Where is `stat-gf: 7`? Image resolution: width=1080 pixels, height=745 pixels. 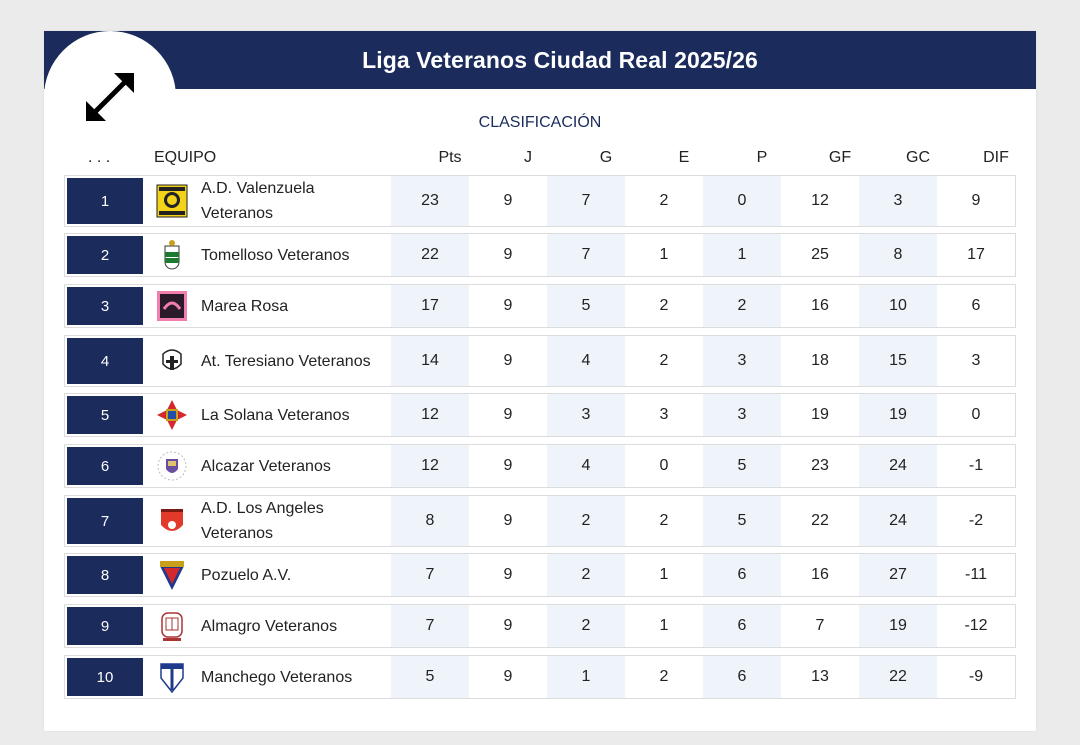
stat-gf: 7 is located at coordinates (820, 625).